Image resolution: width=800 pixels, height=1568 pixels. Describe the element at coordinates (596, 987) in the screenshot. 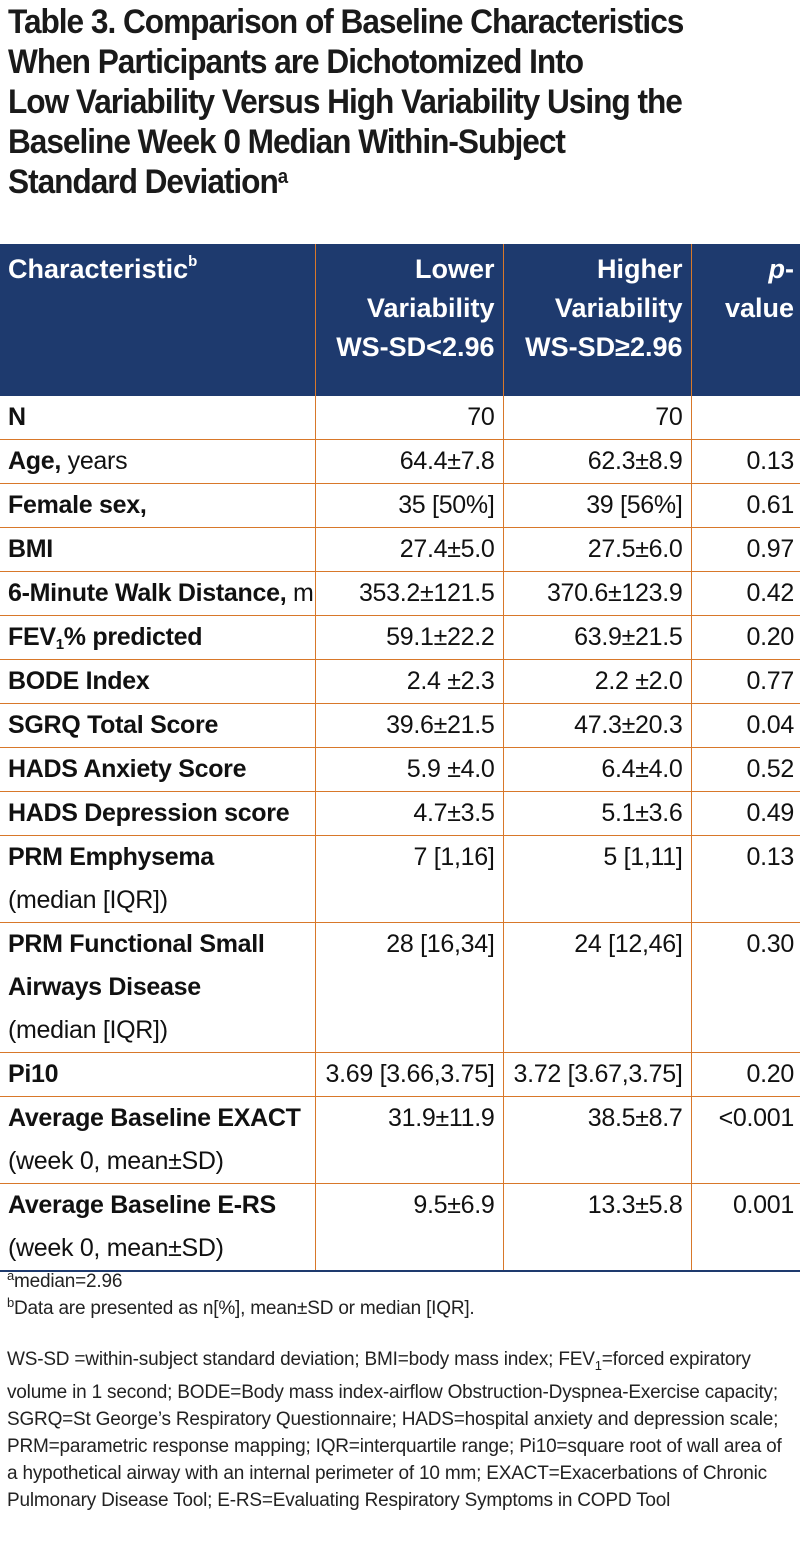

I see `higher-variability-cell: 24 [12,46]` at that location.